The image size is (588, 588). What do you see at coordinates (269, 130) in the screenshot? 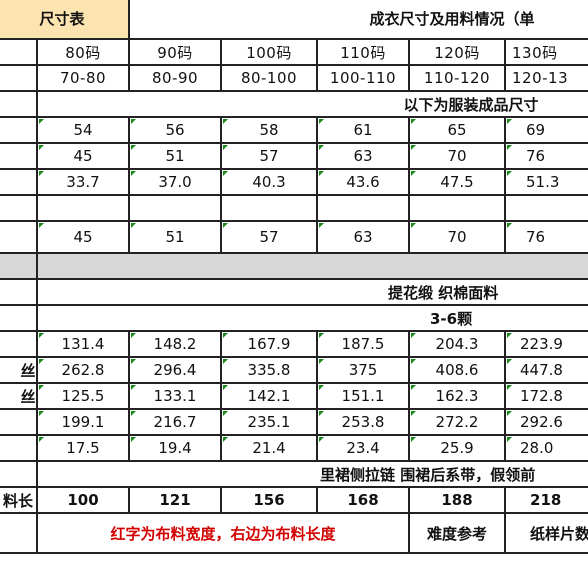
I see `value-cell: 58` at bounding box center [269, 130].